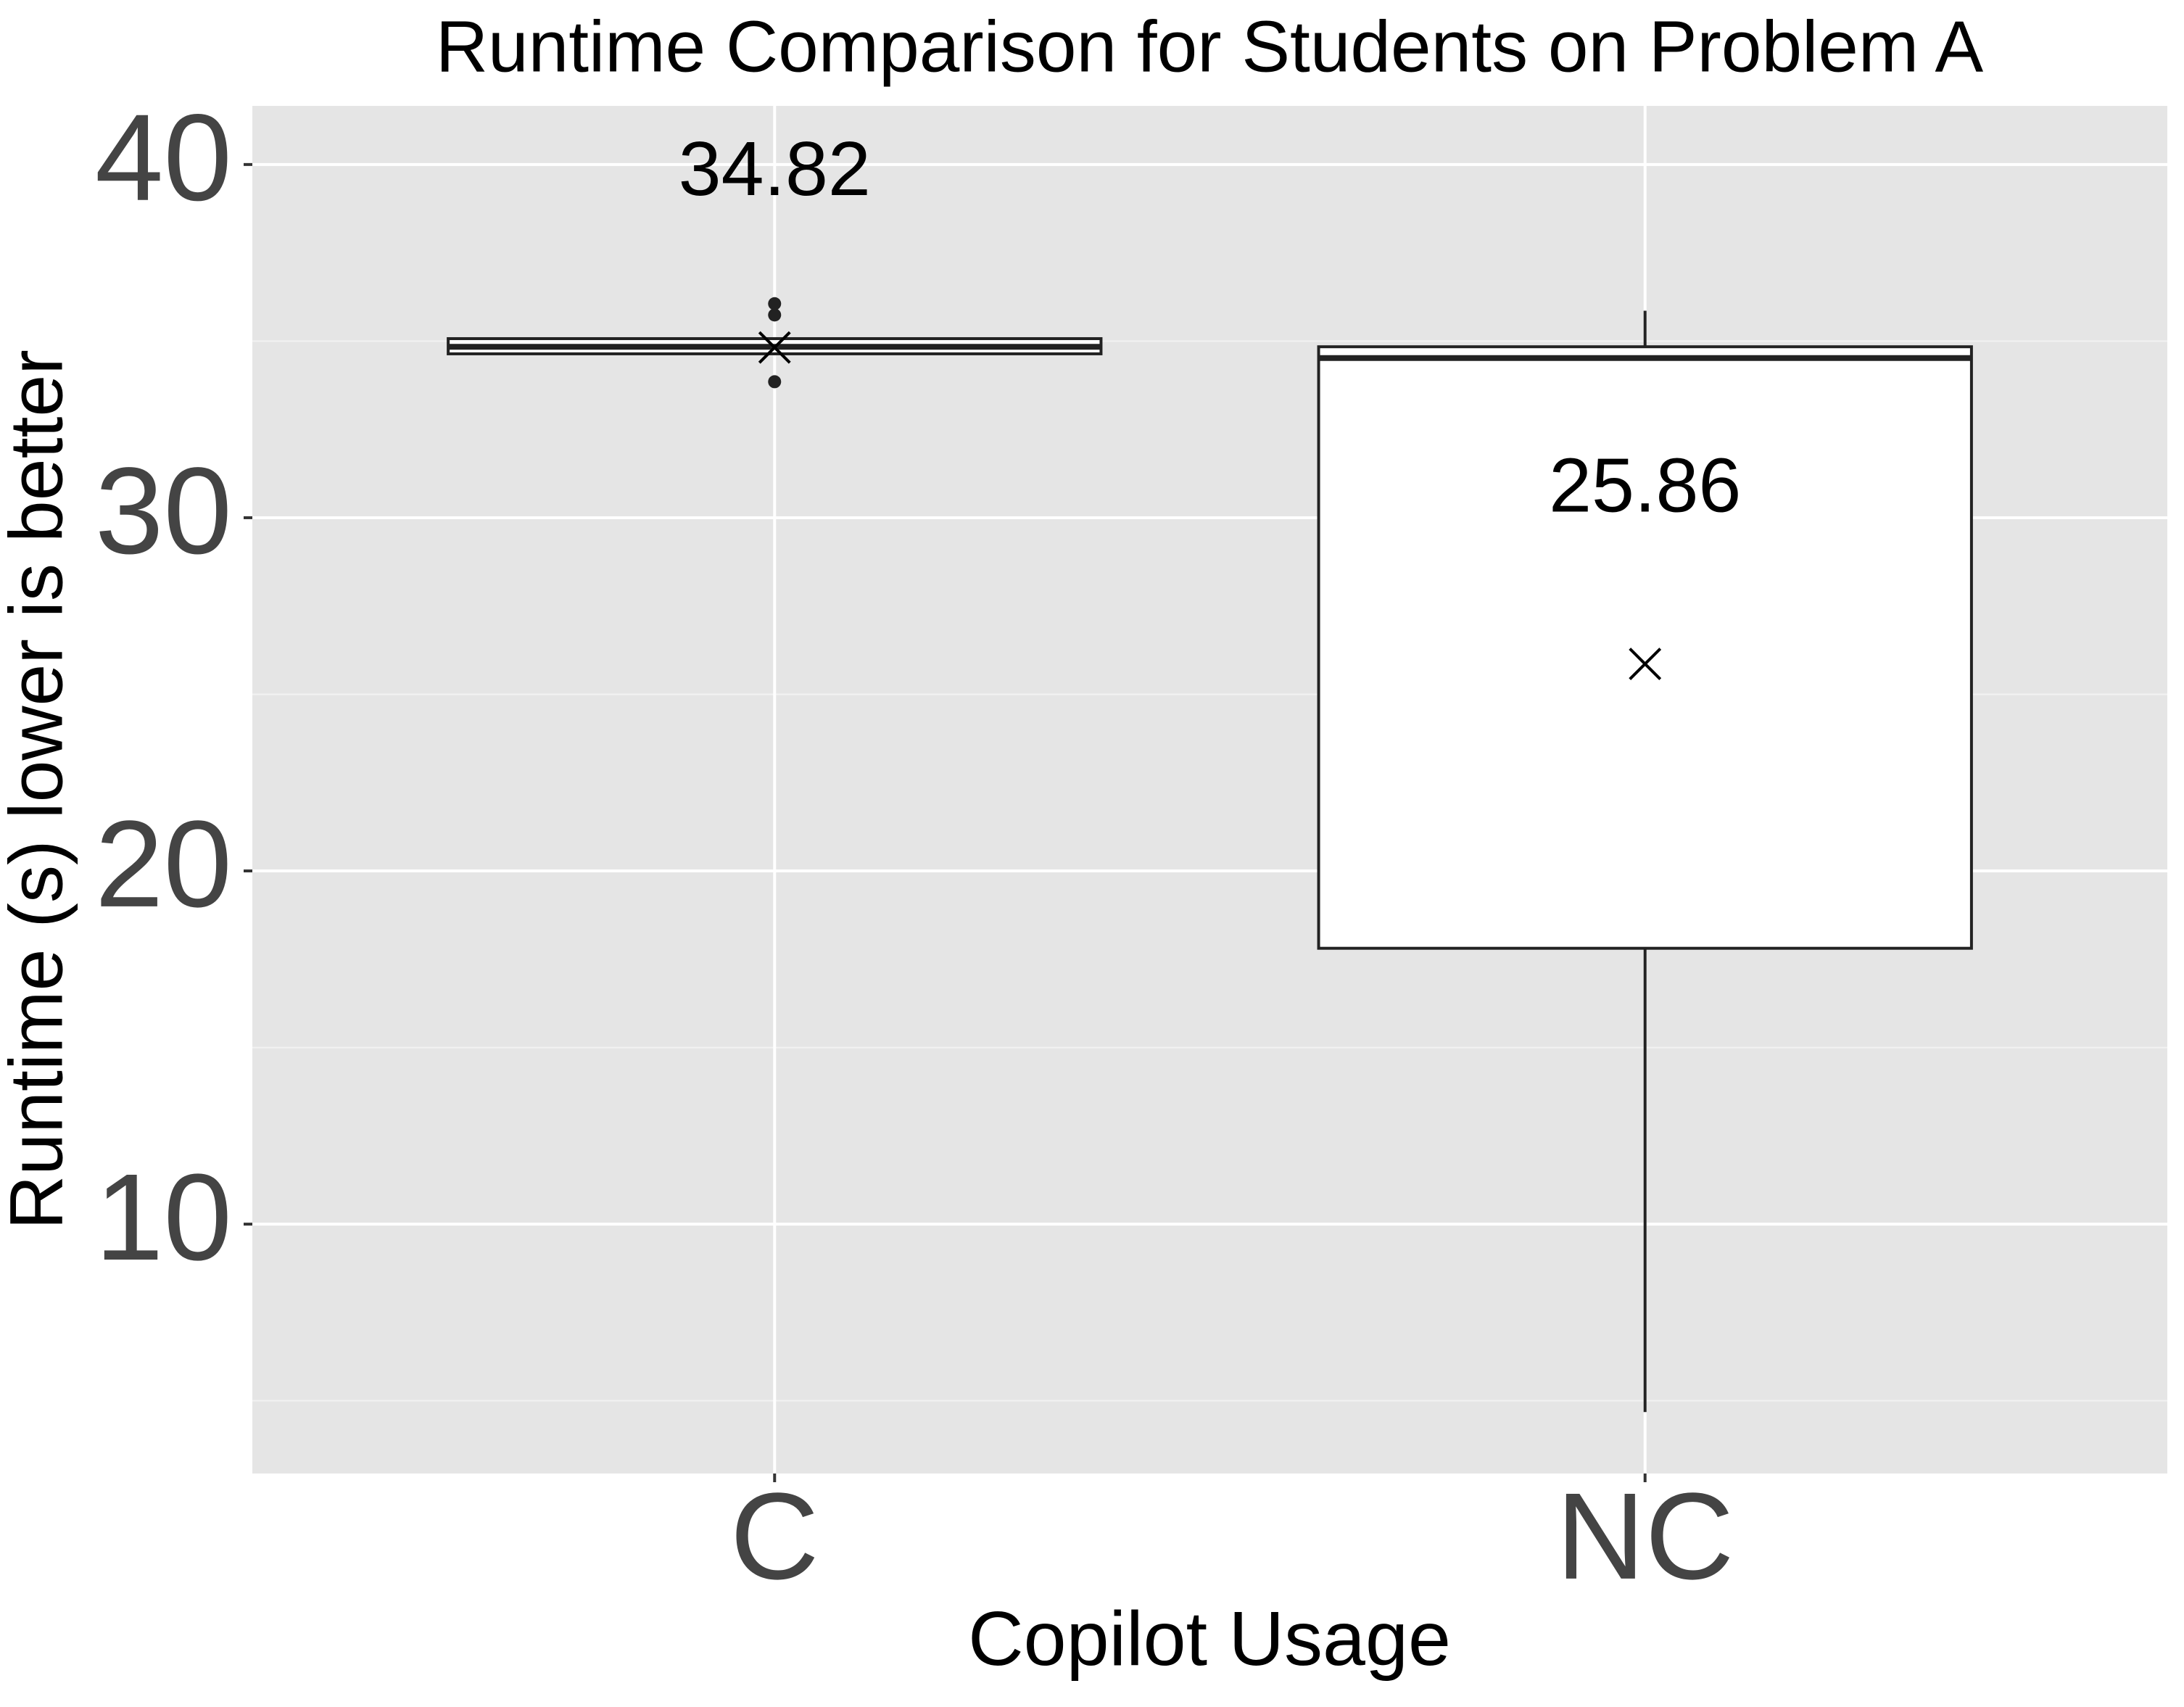 The image size is (2184, 1707). Describe the element at coordinates (775, 169) in the screenshot. I see `mean-label: 34.82` at that location.